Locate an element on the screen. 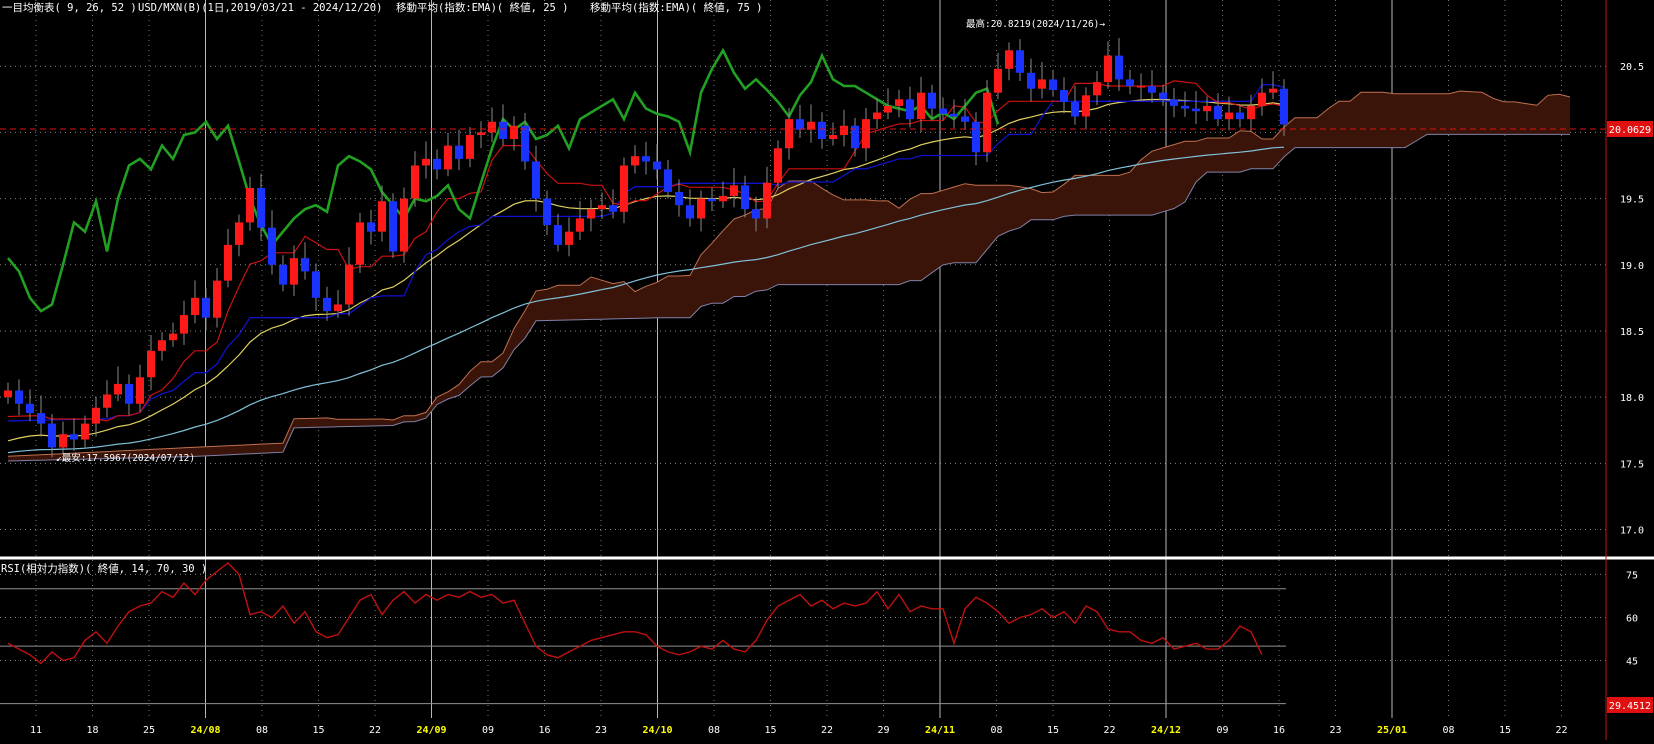 The width and height of the screenshot is (1654, 744). rsi-current-box is located at coordinates (1630, 705).